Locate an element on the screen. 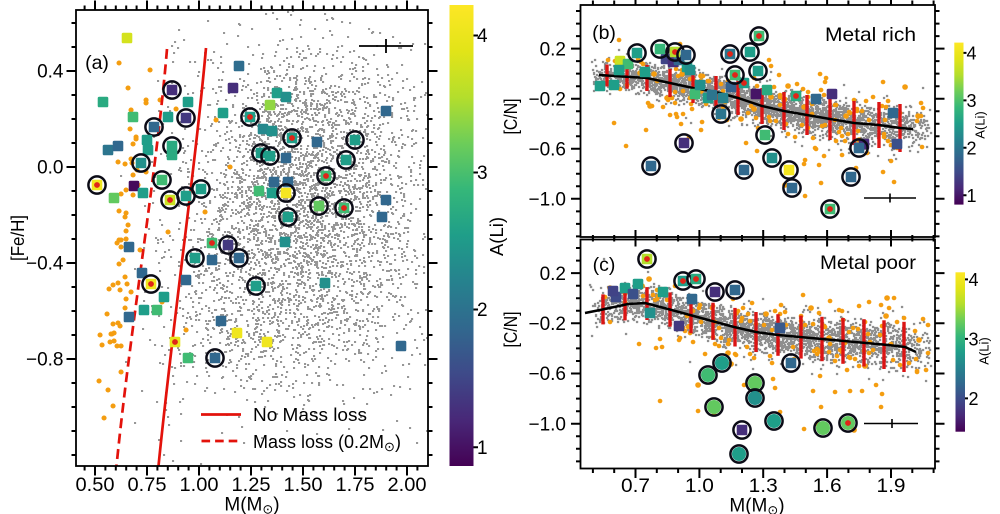  svg-text: [Fe/H] is located at coordinates (18, 238).